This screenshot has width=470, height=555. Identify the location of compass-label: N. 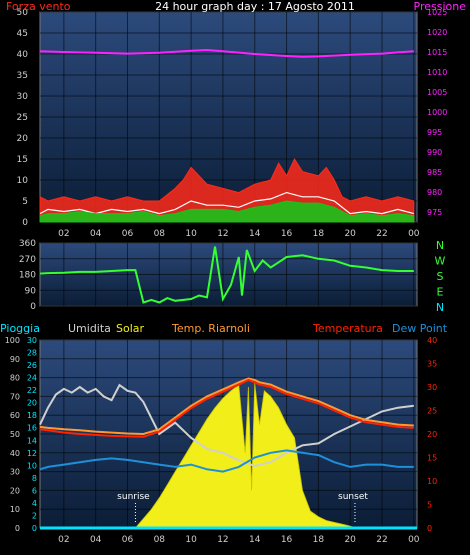
(440, 245).